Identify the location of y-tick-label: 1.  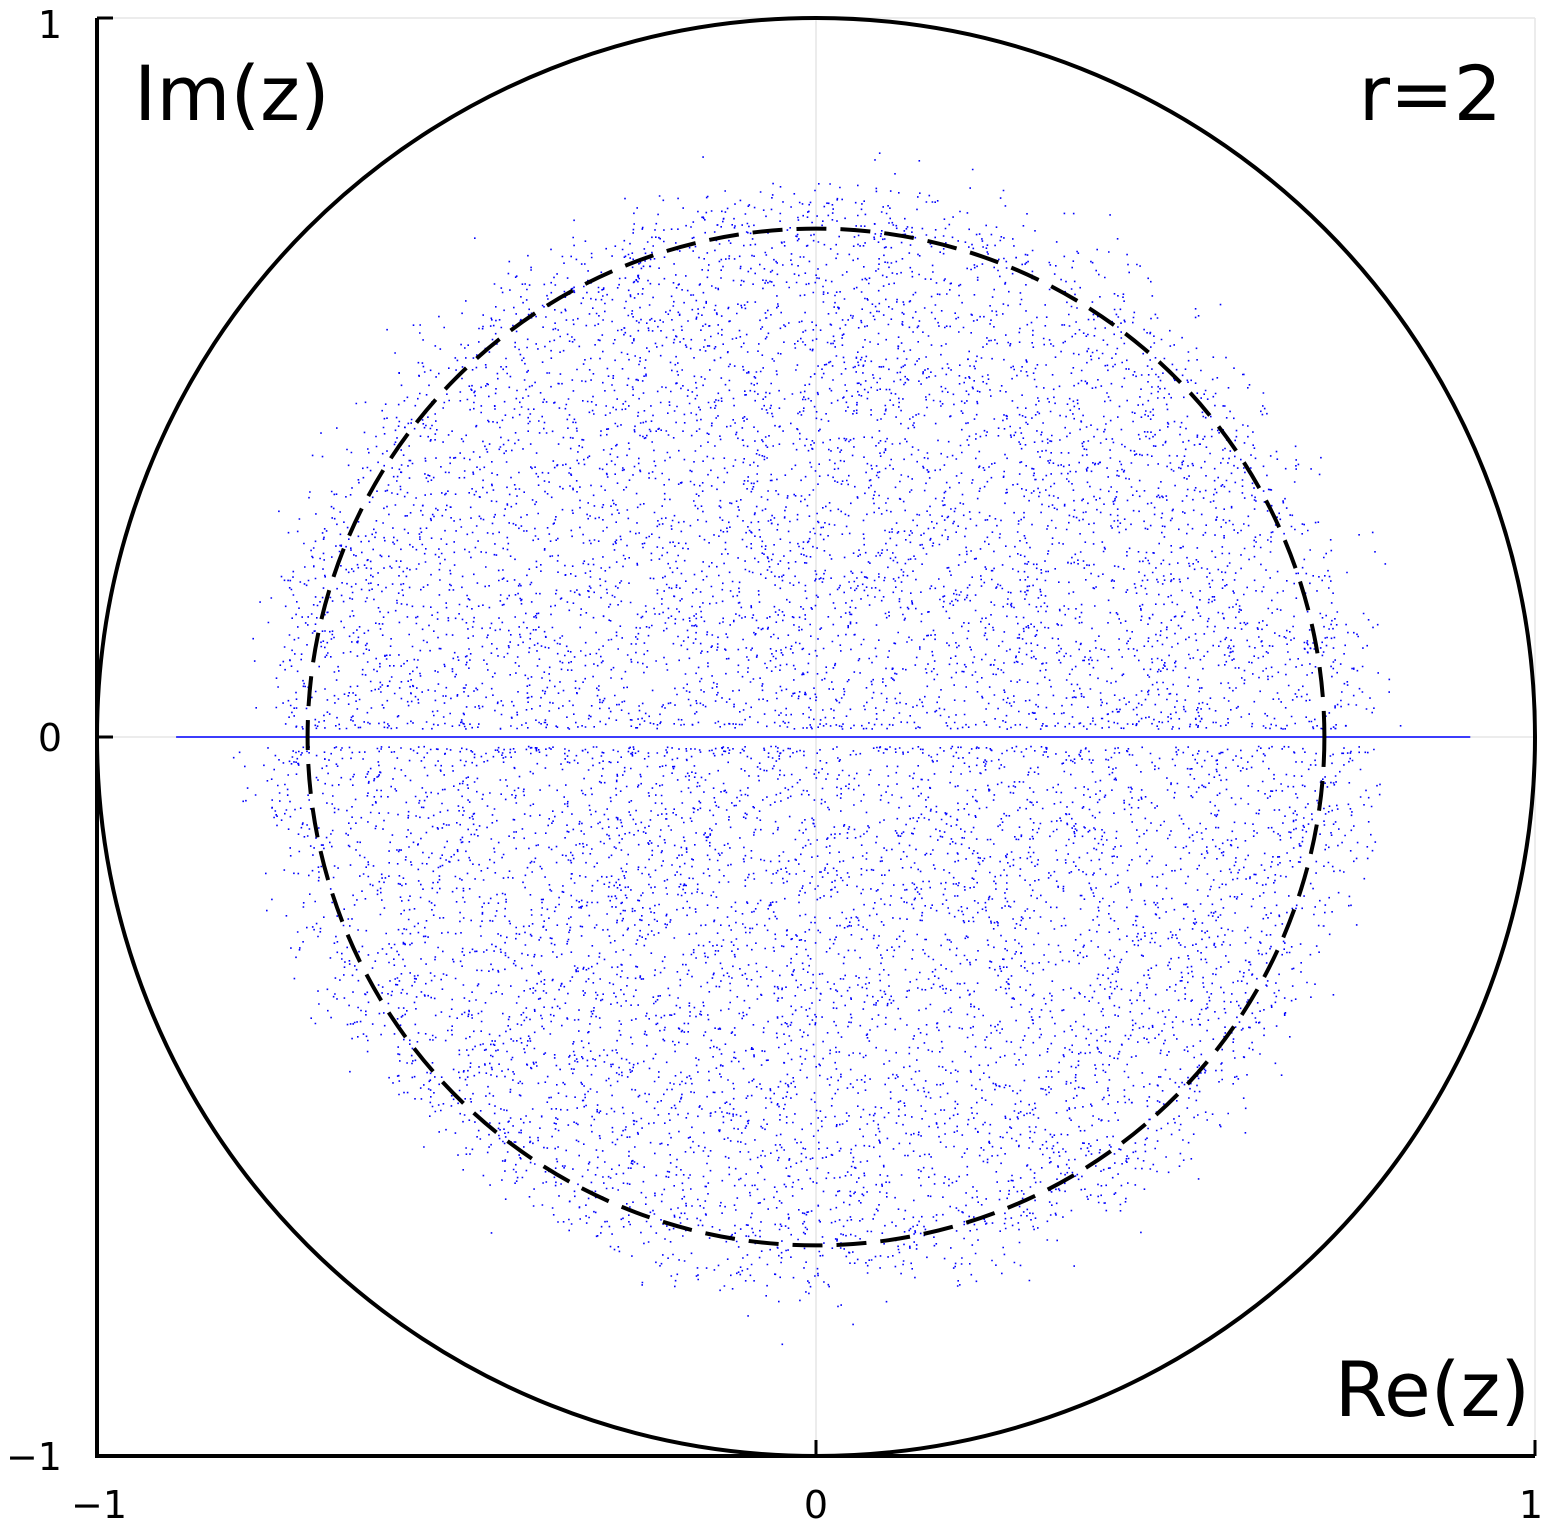
(50, 25).